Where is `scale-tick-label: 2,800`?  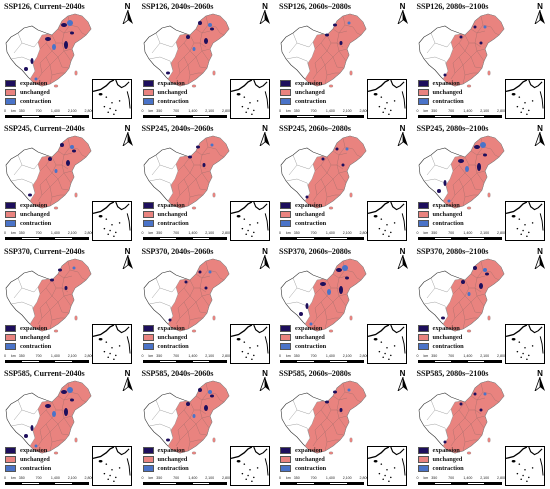 scale-tick-label: 2,800 is located at coordinates (501, 477).